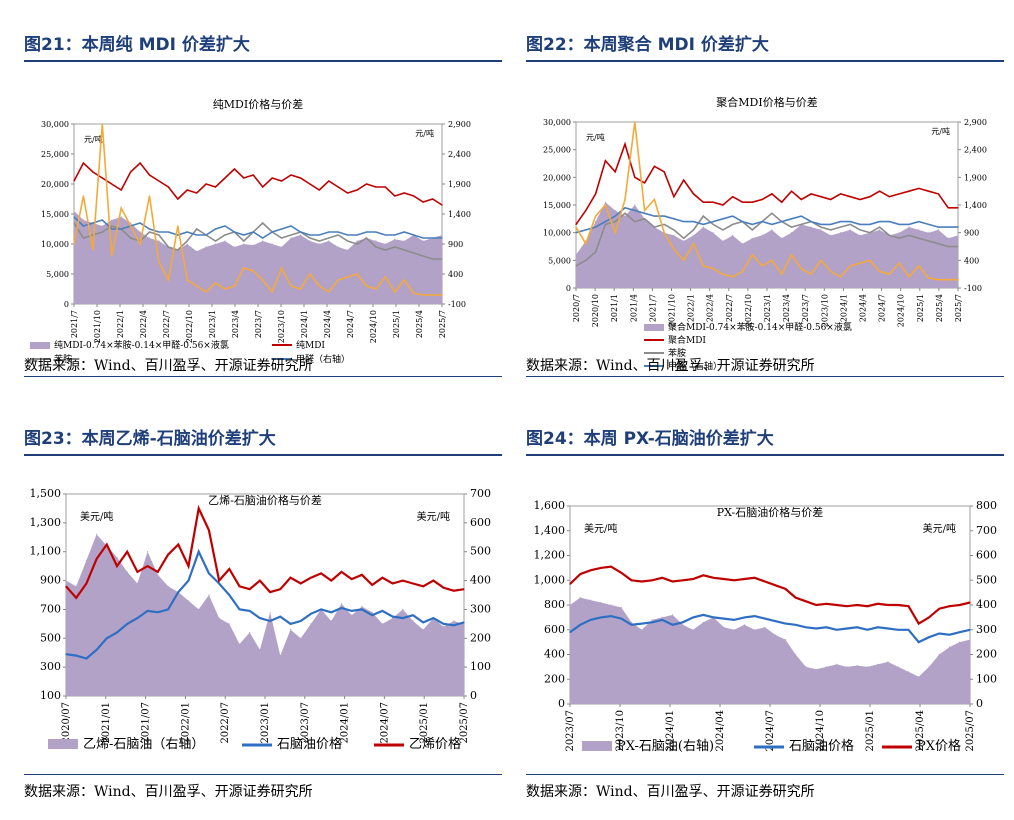  I want to click on y-right-tick-label: 400, so click(986, 604).